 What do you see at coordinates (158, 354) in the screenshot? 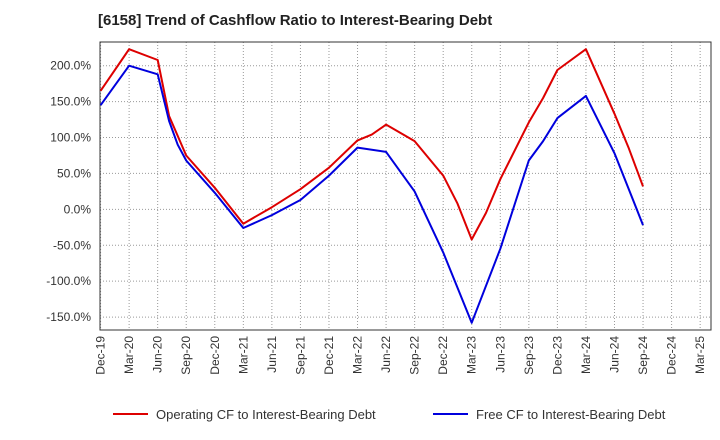
I see `x-tick-label: Jun-20` at bounding box center [158, 354].